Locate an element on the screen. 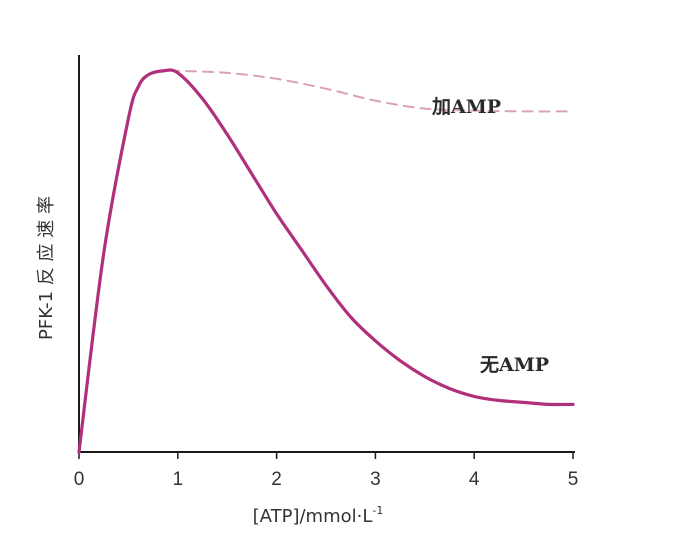 This screenshot has width=673, height=541. x-tick-label: 1 is located at coordinates (178, 479).